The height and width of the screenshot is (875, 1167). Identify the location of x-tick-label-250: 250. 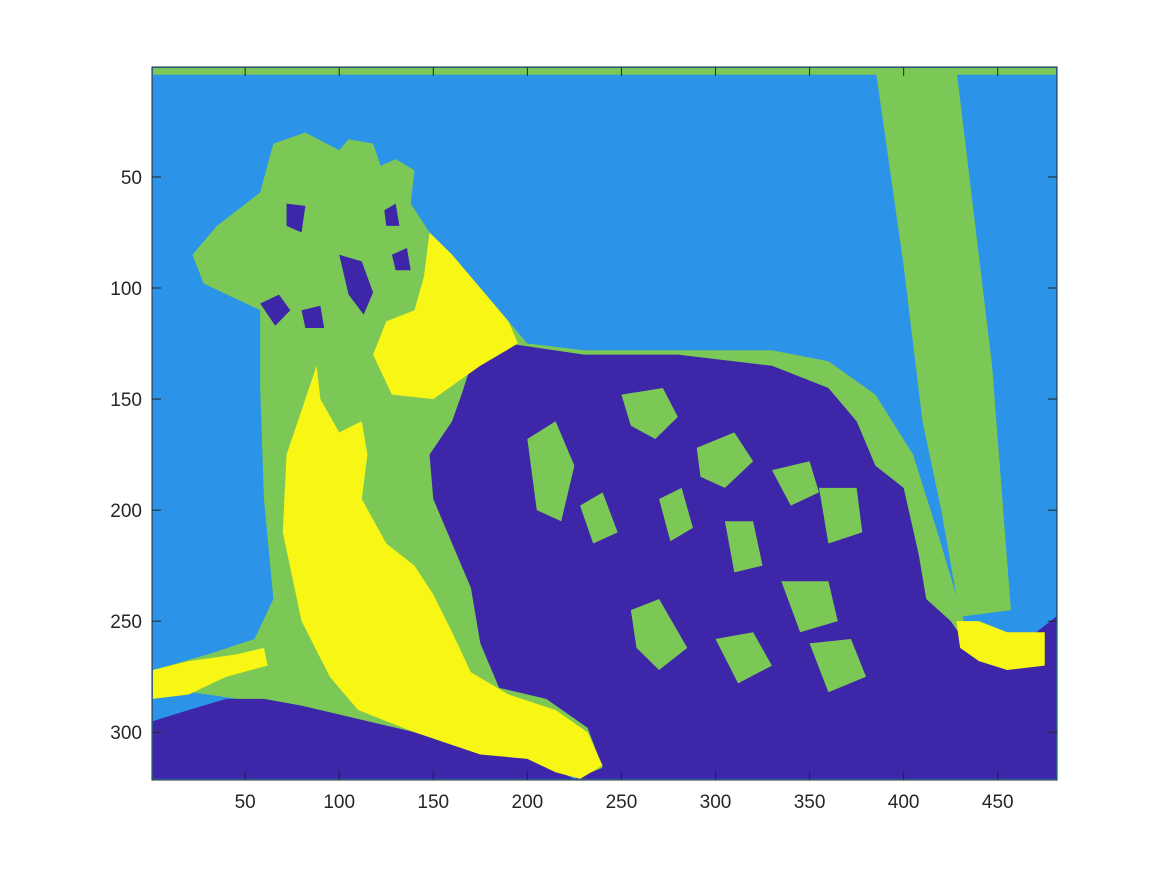
(622, 802).